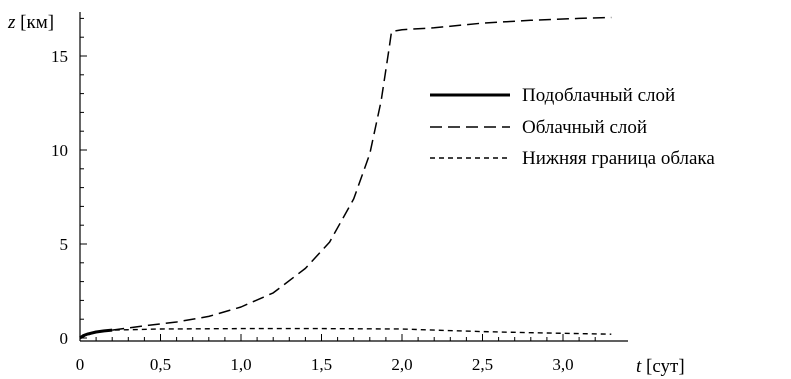 The width and height of the screenshot is (791, 379). What do you see at coordinates (69, 182) in the screenshot?
I see `y-ticks: 0 5 10 15` at bounding box center [69, 182].